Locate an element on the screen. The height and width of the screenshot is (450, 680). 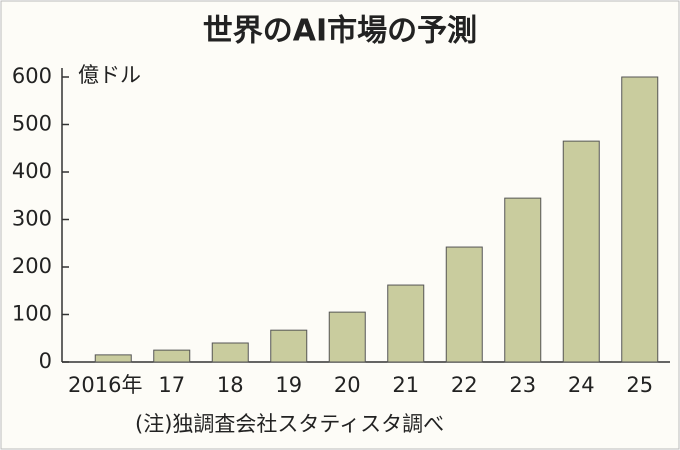
y-tick-label: 100 is located at coordinates (32, 314).